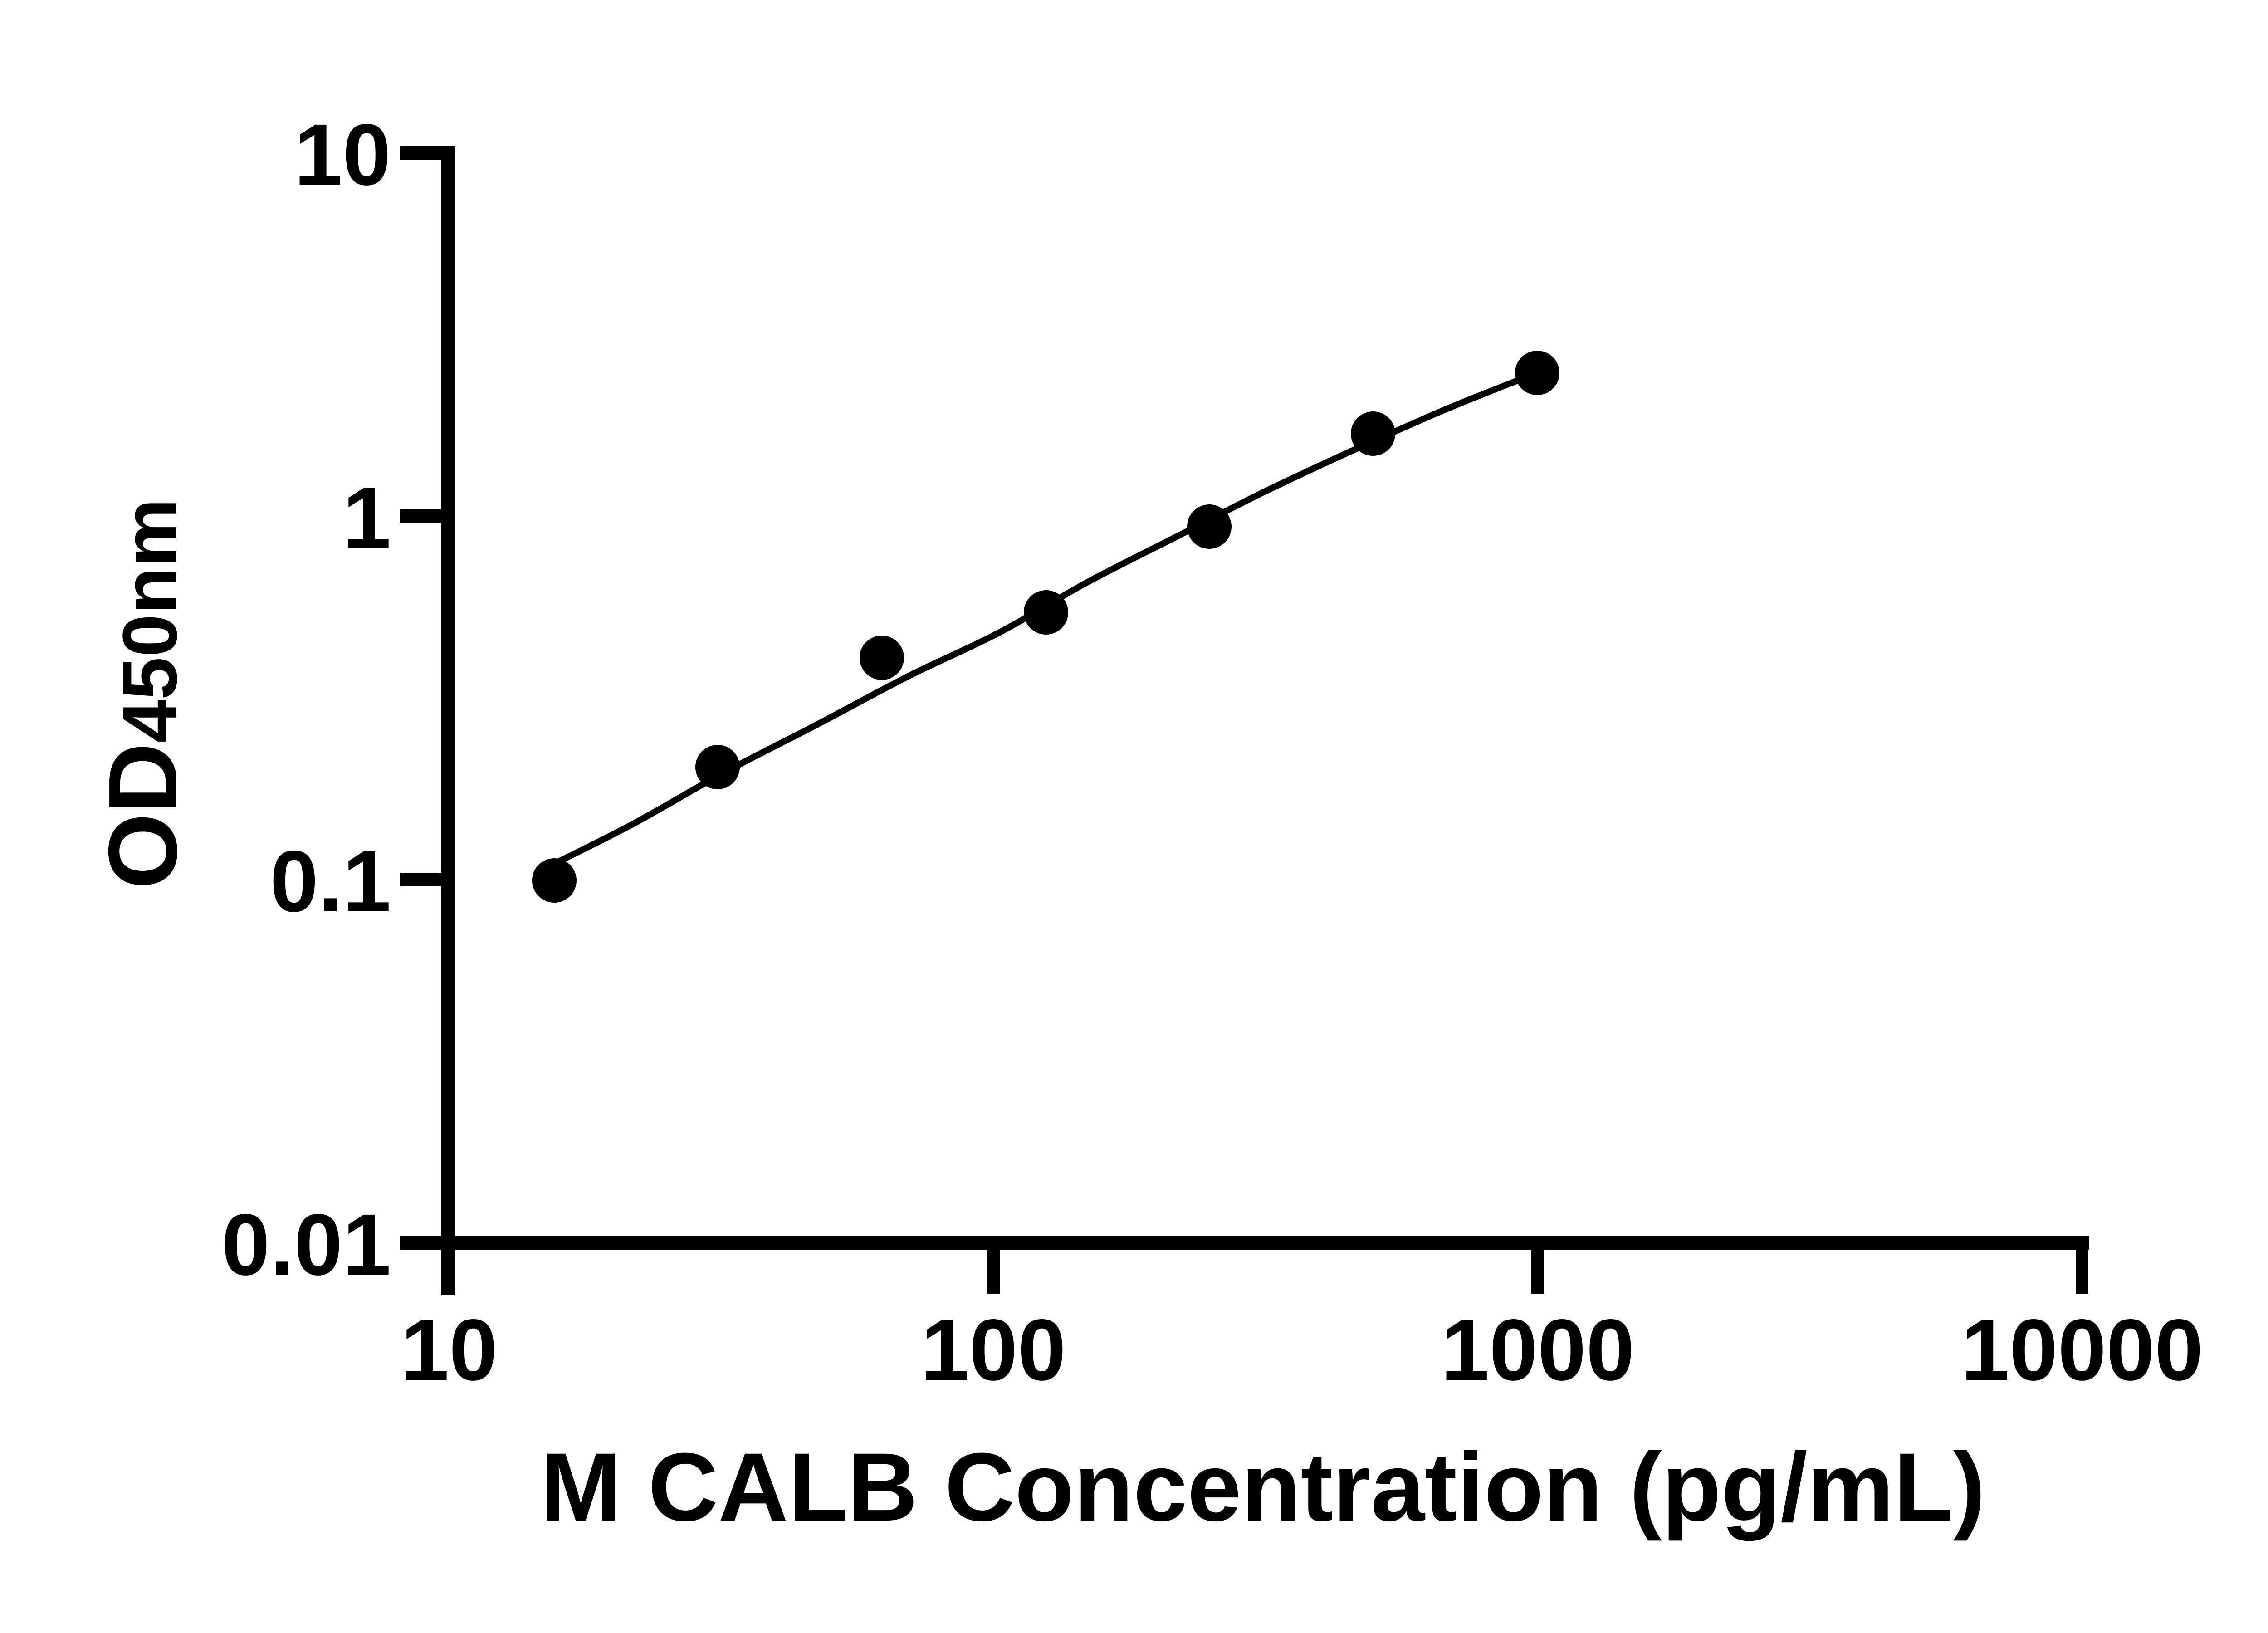 Image resolution: width=2268 pixels, height=1633 pixels. I want to click on svg-text: 100, so click(994, 1349).